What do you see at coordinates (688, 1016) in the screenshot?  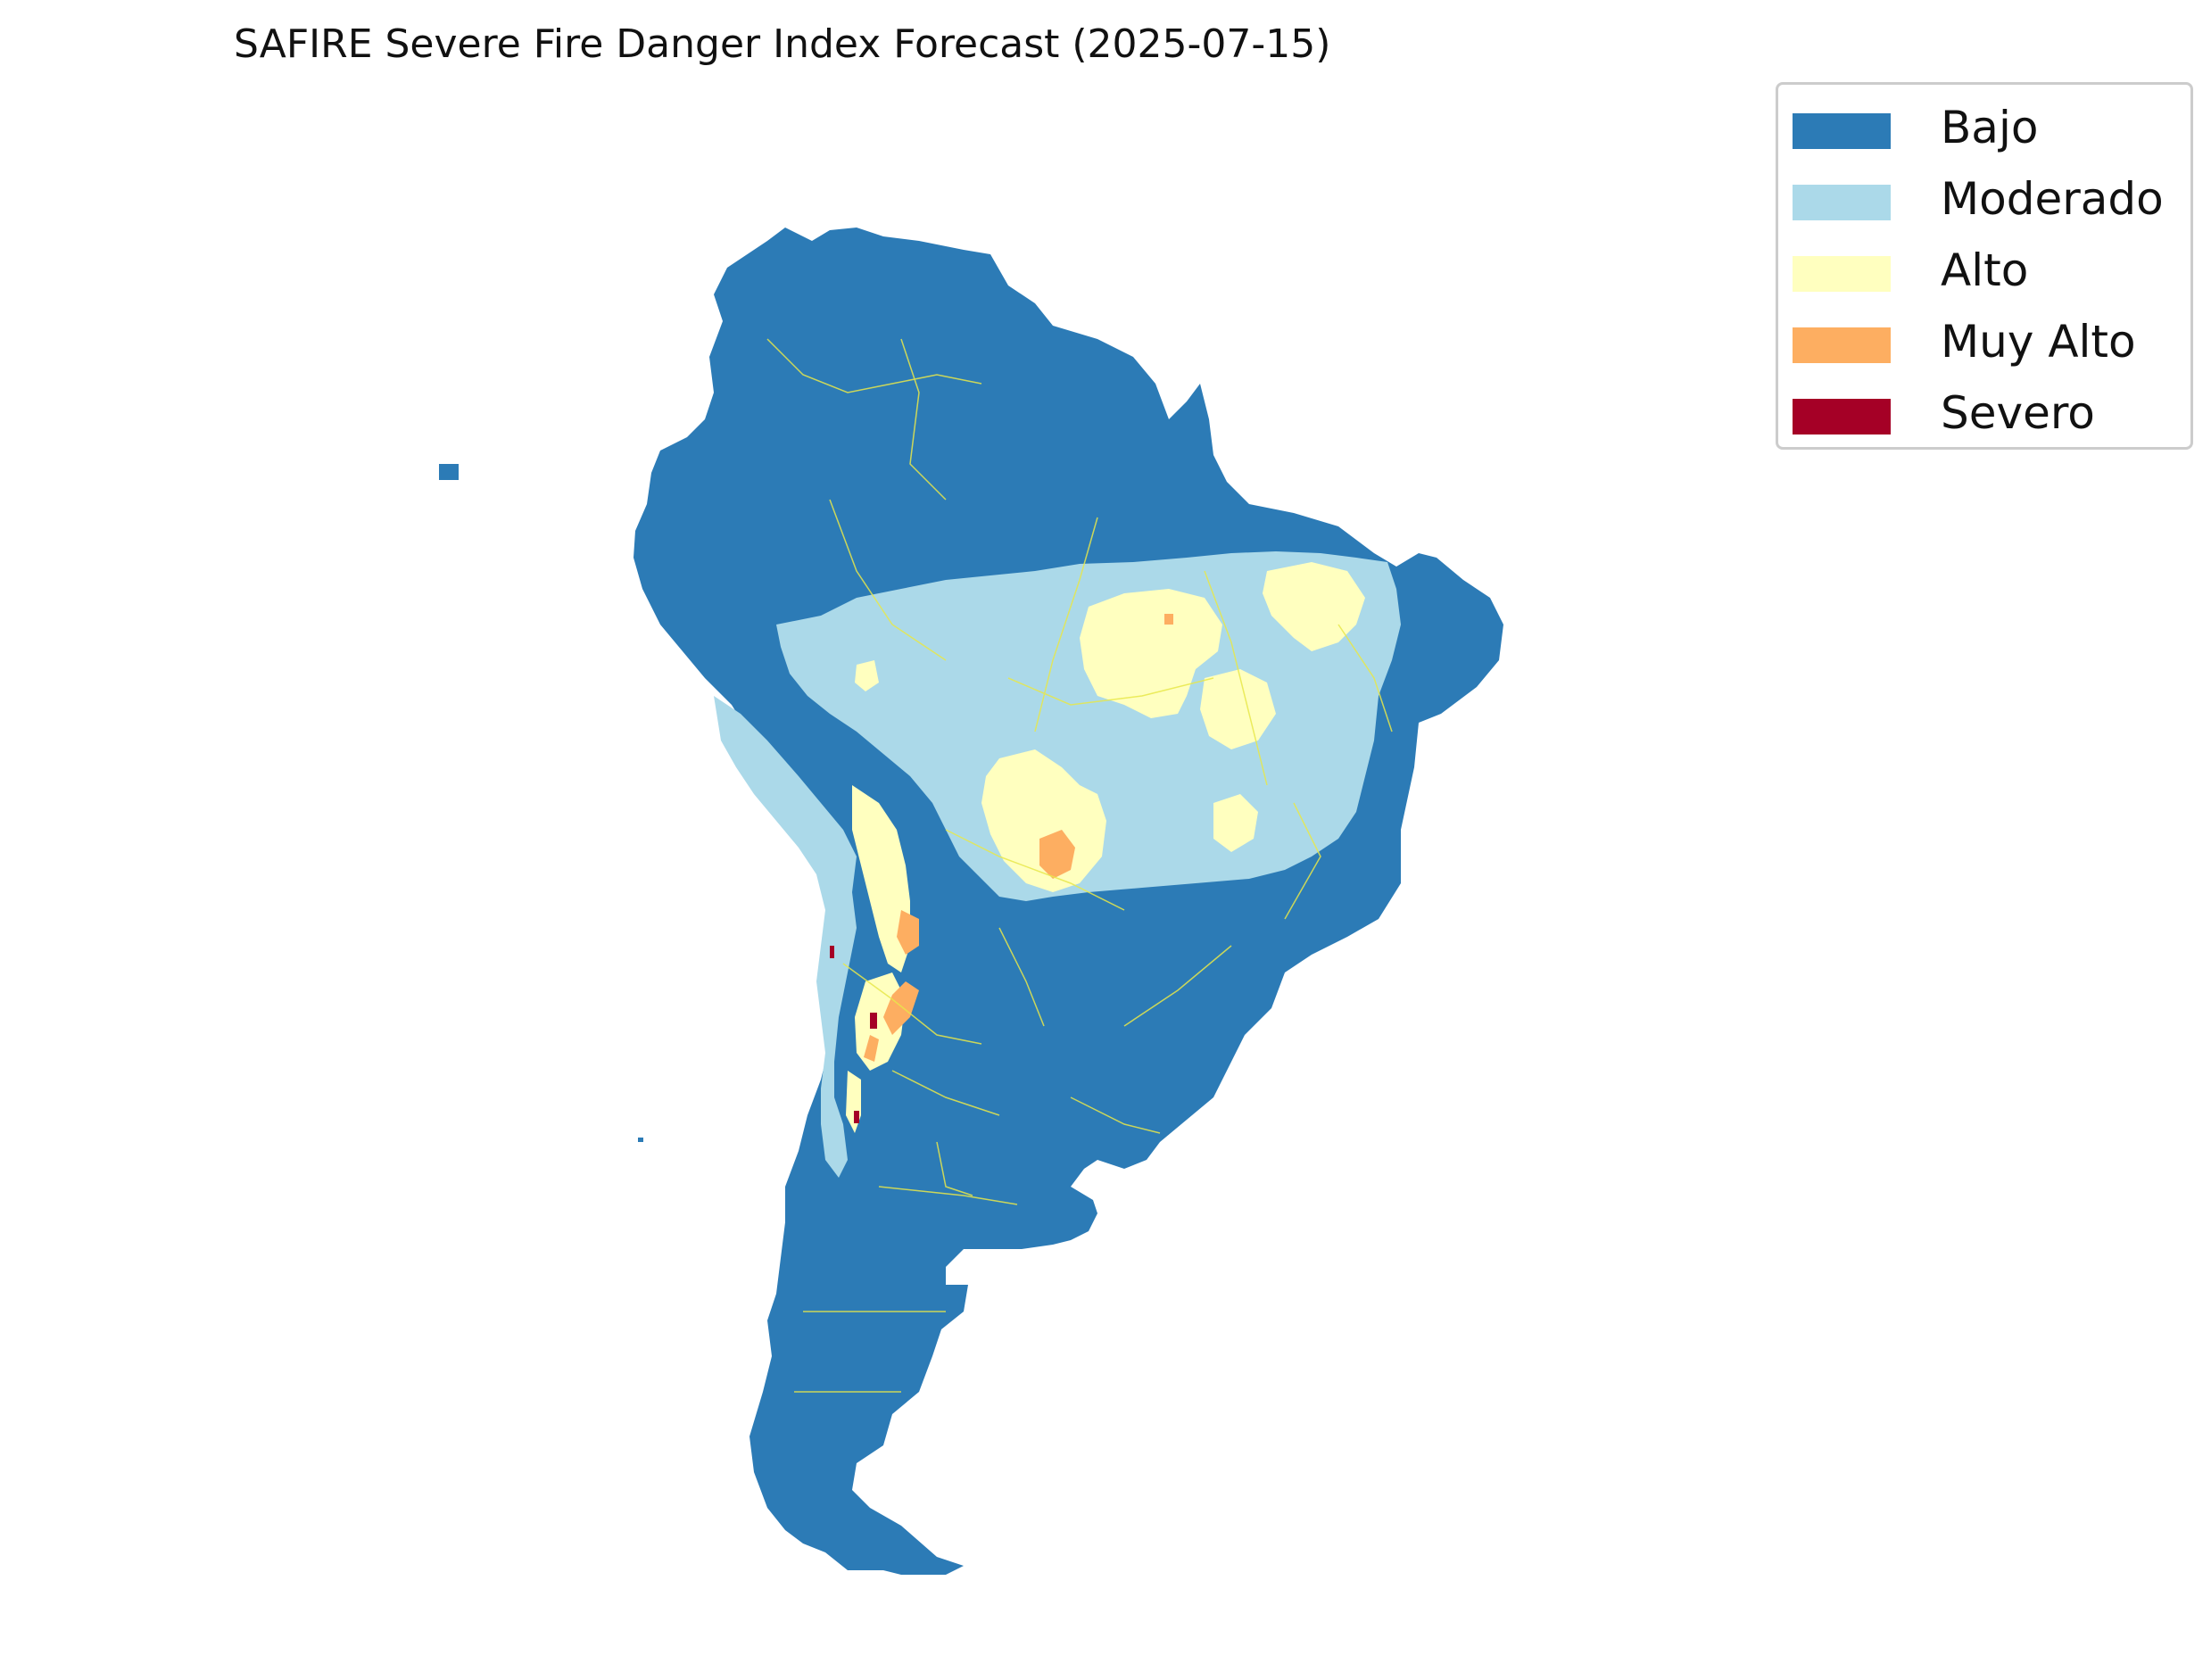 I see `islands` at bounding box center [688, 1016].